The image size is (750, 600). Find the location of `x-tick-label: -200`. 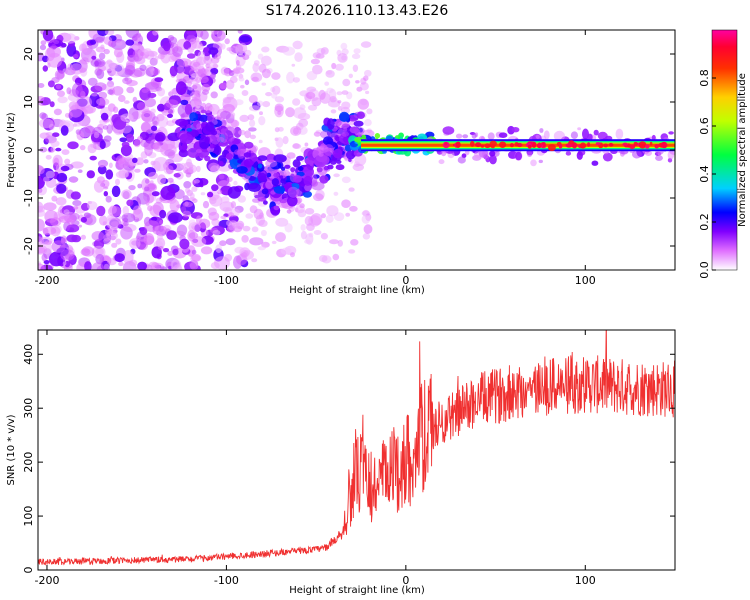

x-tick-label: -200 is located at coordinates (46, 580).